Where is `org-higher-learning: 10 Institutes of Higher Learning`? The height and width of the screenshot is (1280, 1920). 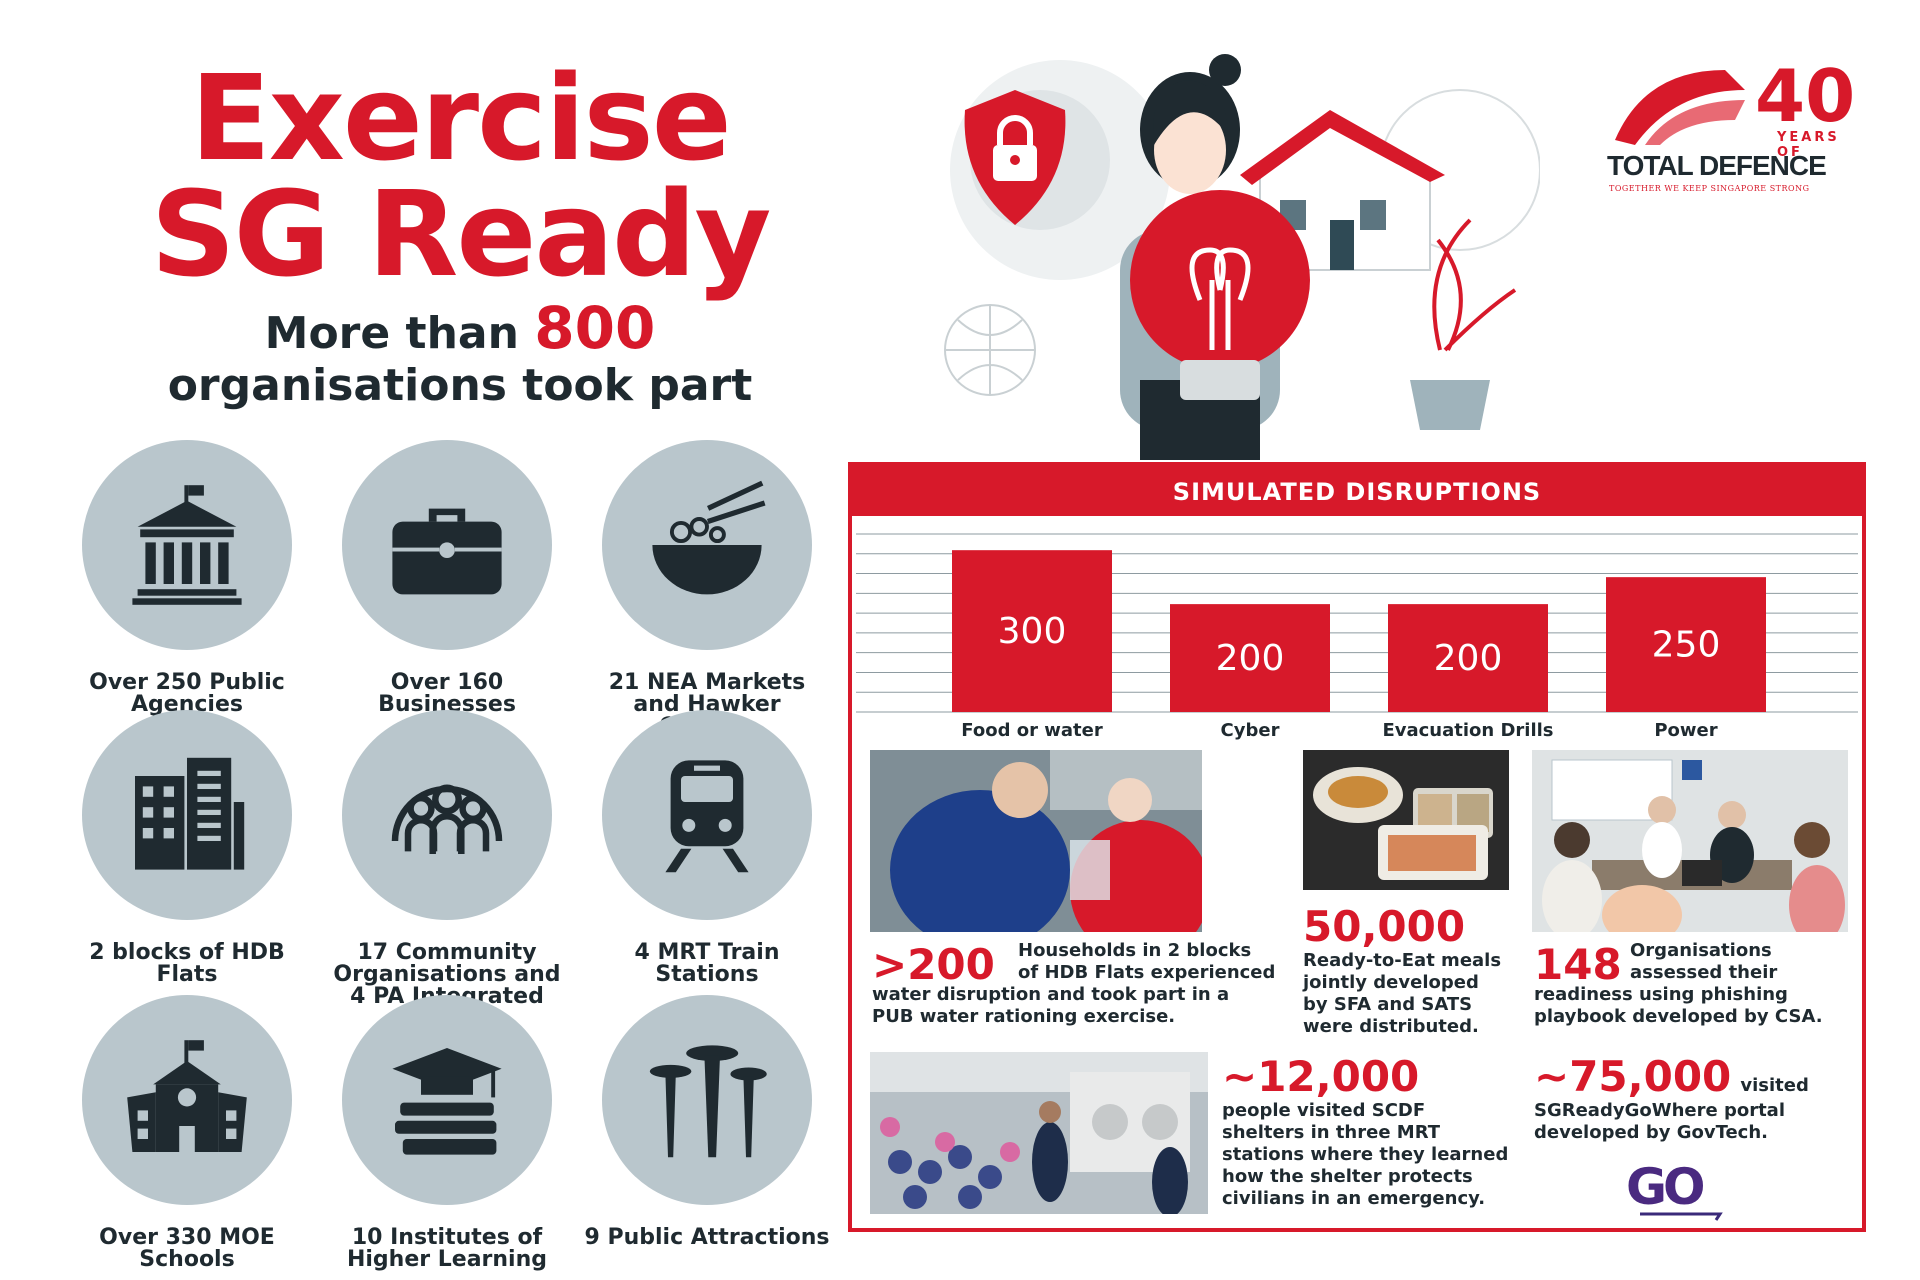
org-higher-learning: 10 Institutes of Higher Learning is located at coordinates (447, 1133).